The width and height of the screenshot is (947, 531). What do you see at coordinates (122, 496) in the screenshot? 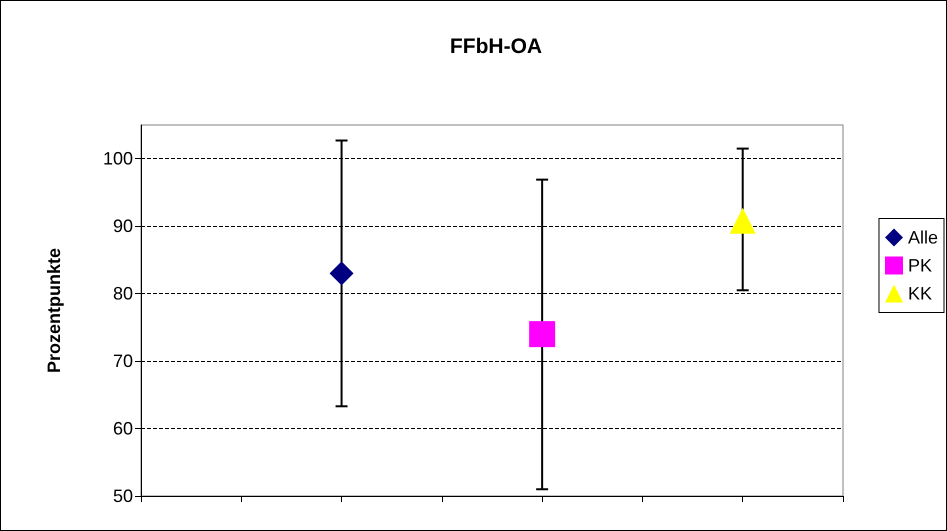
I see `y-tick-label: 50` at bounding box center [122, 496].